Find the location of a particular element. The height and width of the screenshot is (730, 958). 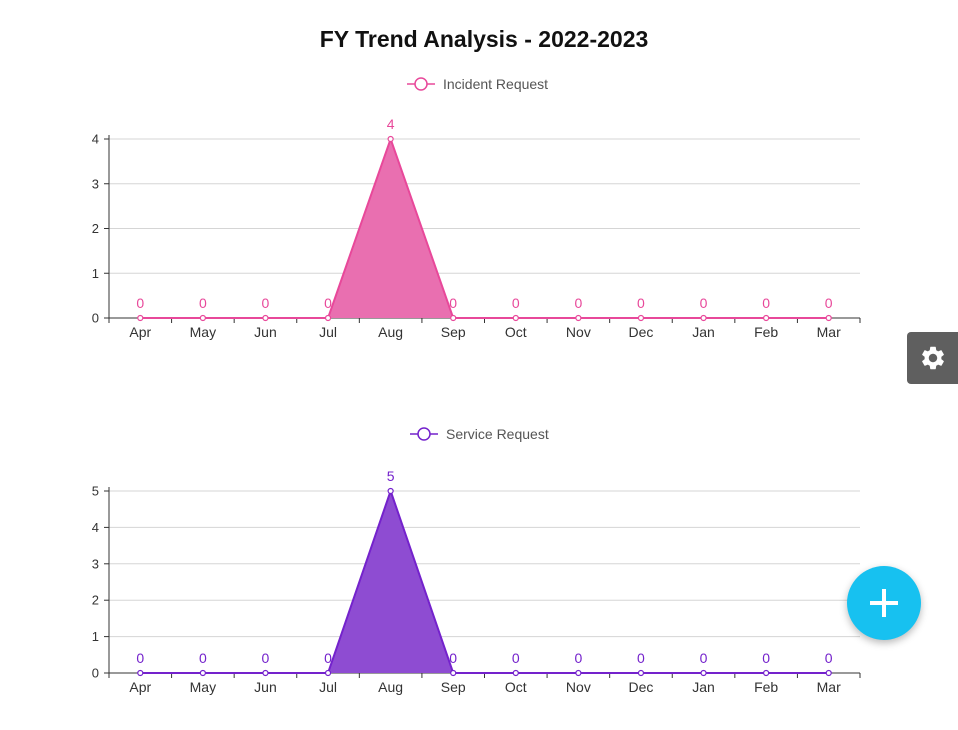

data-label: 5 is located at coordinates (391, 476).